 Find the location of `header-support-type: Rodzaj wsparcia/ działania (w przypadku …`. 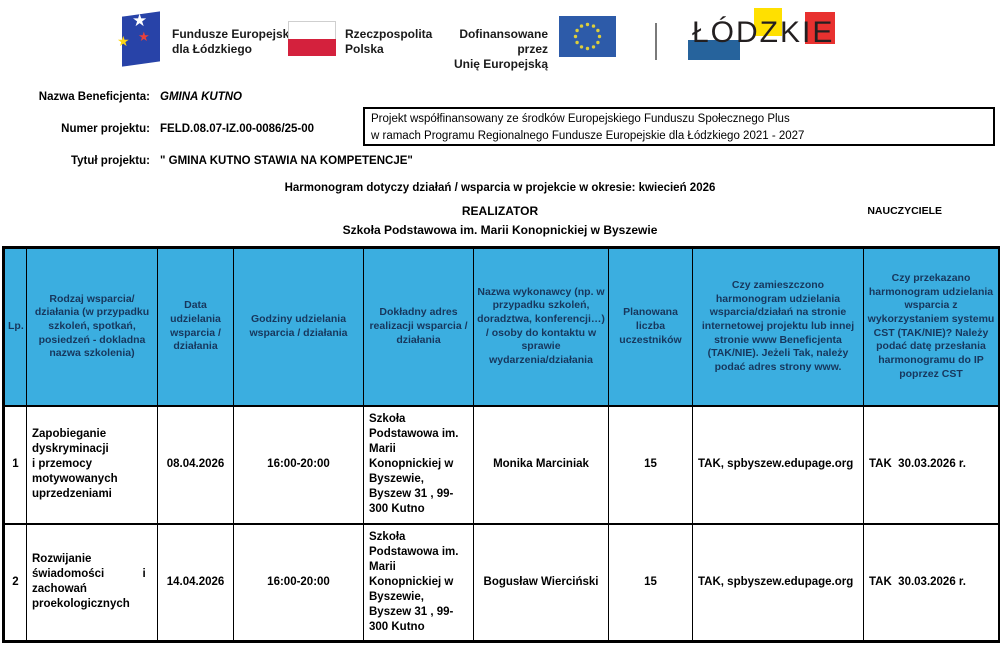

header-support-type: Rodzaj wsparcia/ działania (w przypadku … is located at coordinates (92, 327).